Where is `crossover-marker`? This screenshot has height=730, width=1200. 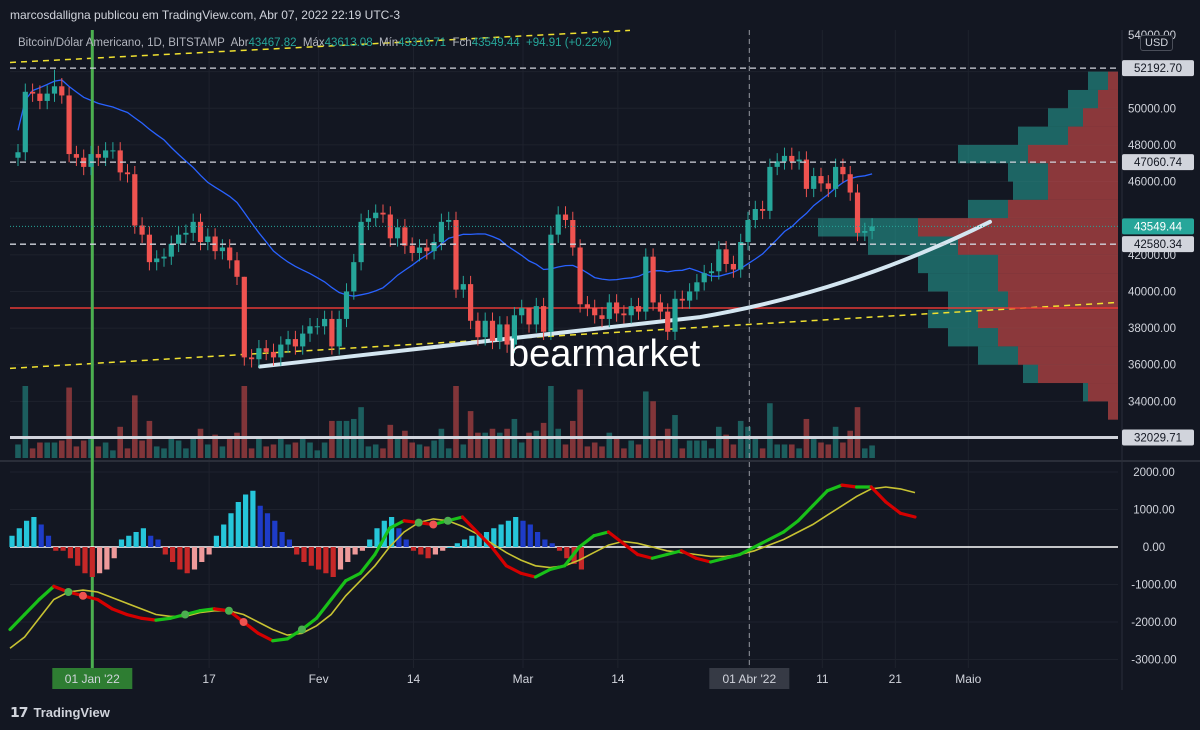 crossover-marker is located at coordinates (447, 520).